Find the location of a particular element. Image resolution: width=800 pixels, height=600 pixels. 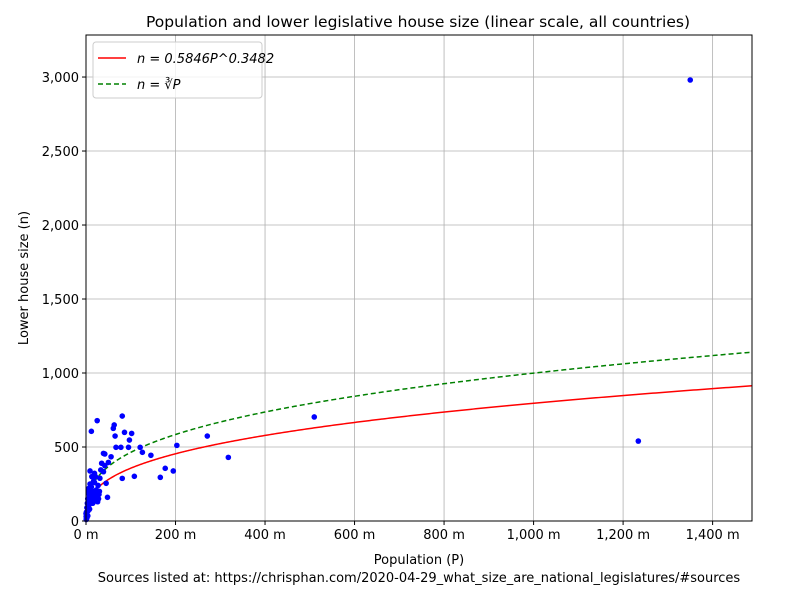

legend: n = 0.5846P^0.3482 n = ∛P is located at coordinates (183, 70).